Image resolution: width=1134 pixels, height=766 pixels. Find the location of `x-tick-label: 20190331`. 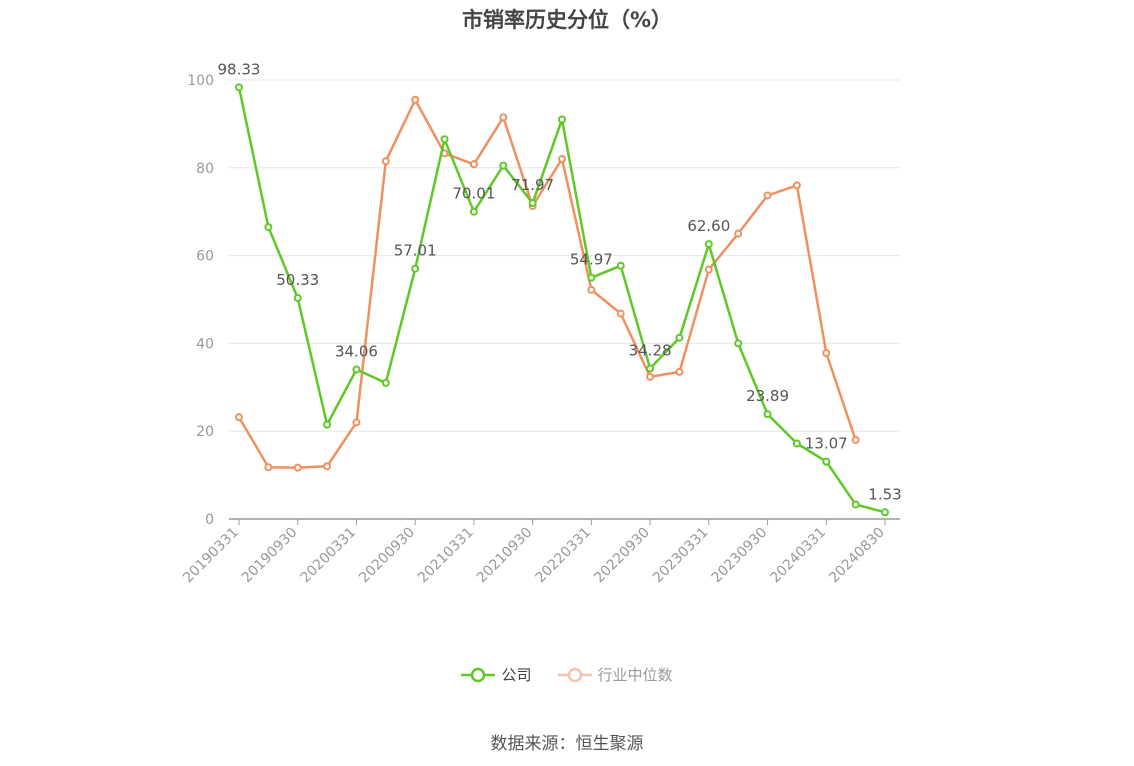

x-tick-label: 20190331 is located at coordinates (211, 556).